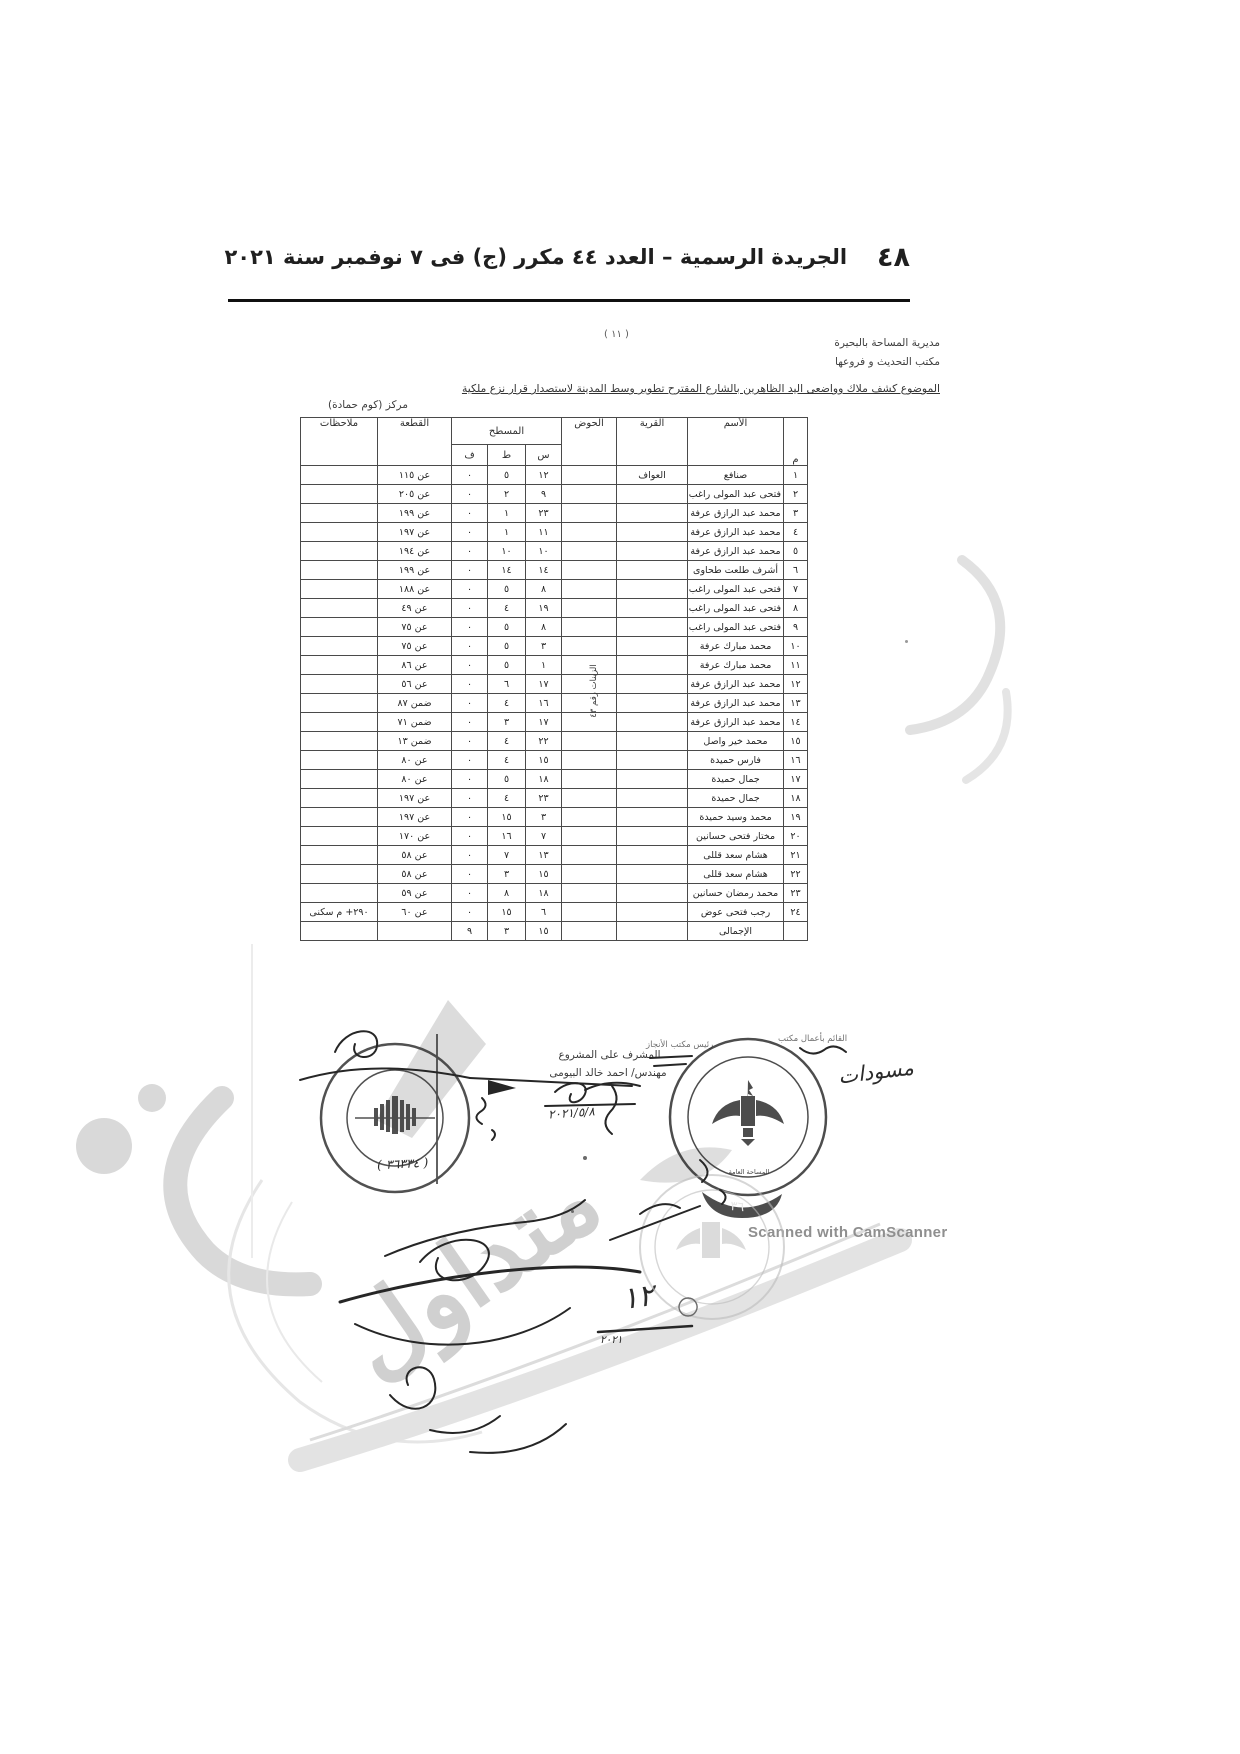 This screenshot has width=1240, height=1754. I want to click on table-row: ٣ محمد عبد الرازق عرفة ٢٣ ١ ٠ عن ١٩٩, so click(554, 513).